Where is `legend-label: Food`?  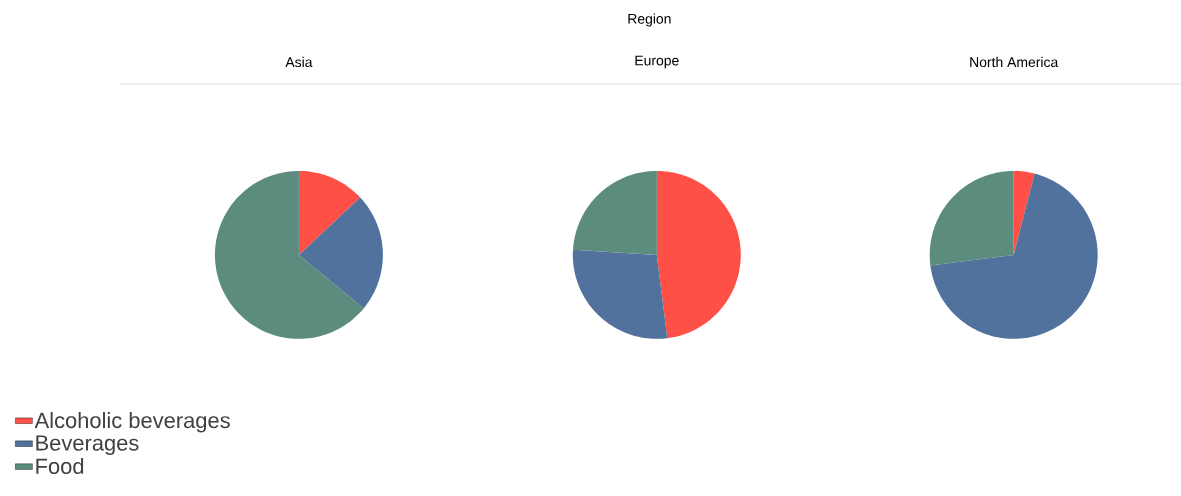 legend-label: Food is located at coordinates (60, 466).